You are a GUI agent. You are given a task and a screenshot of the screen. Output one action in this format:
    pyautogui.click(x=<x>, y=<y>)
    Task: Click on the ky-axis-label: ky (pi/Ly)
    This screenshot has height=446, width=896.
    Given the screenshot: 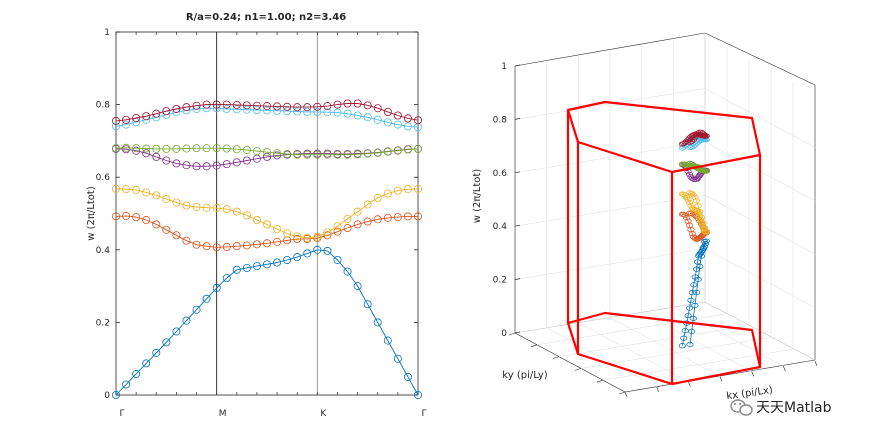 What is the action you would take?
    pyautogui.click(x=524, y=375)
    